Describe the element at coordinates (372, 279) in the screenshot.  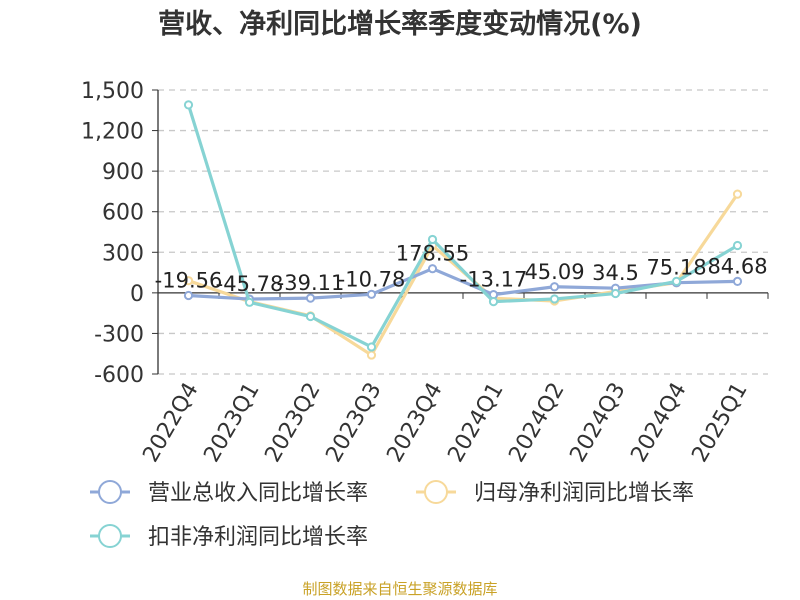
I see `data-label: -10.78` at that location.